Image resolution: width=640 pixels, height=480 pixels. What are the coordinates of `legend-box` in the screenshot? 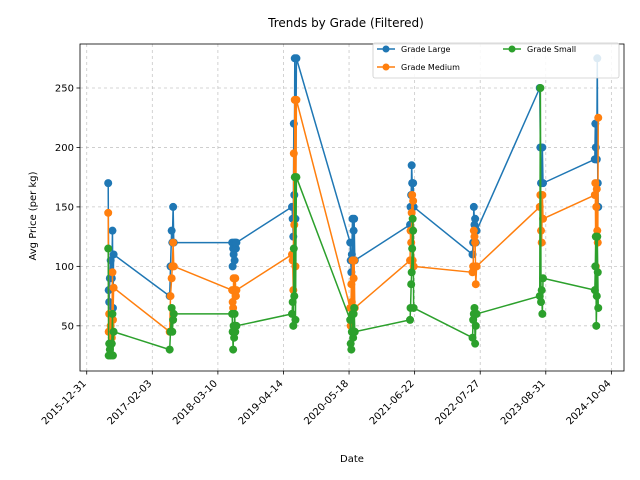 It's located at (496, 60).